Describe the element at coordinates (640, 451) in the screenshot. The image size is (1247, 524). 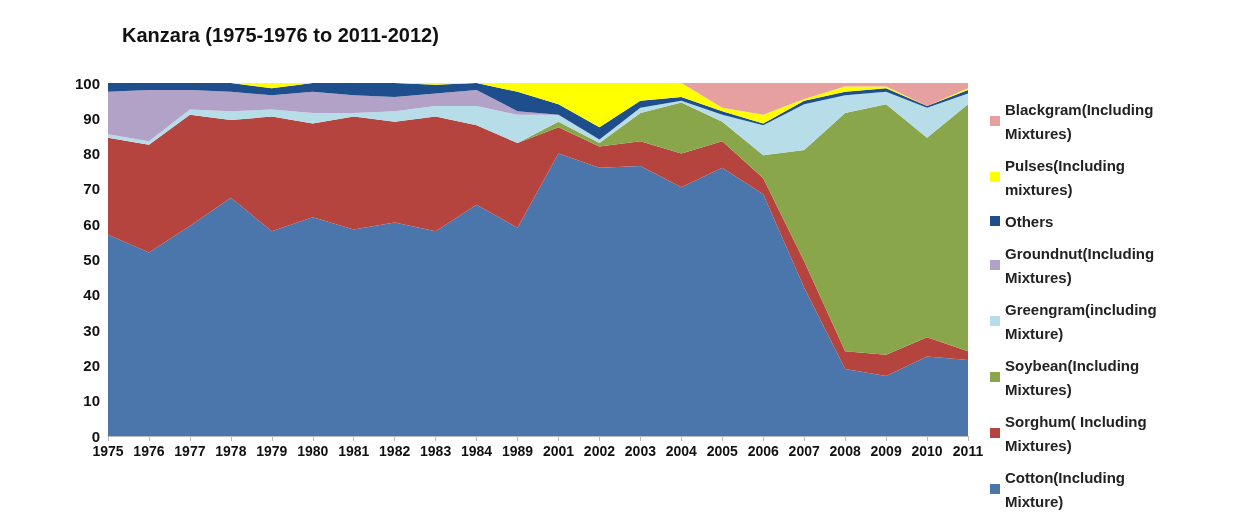
I see `x-tick-label: 2003` at that location.